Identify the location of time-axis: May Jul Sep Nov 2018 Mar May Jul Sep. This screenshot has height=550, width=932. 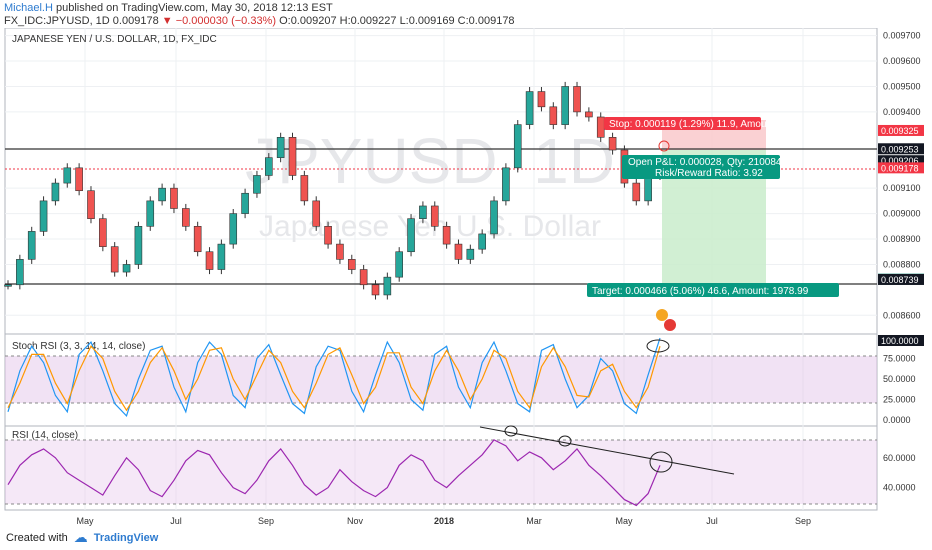
(443, 521).